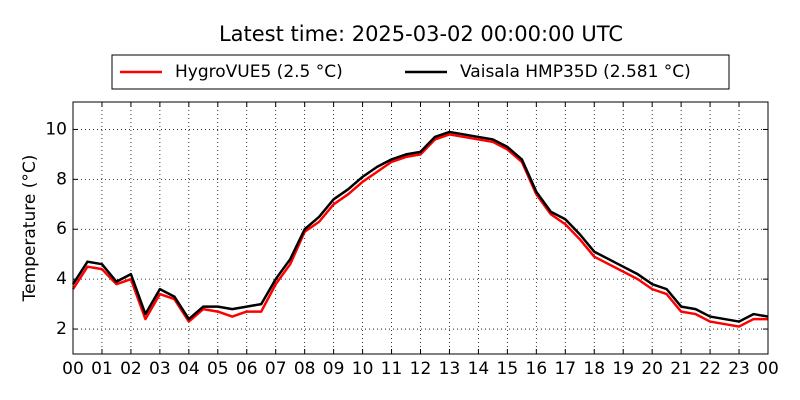  I want to click on x-tick-label: 22, so click(710, 369).